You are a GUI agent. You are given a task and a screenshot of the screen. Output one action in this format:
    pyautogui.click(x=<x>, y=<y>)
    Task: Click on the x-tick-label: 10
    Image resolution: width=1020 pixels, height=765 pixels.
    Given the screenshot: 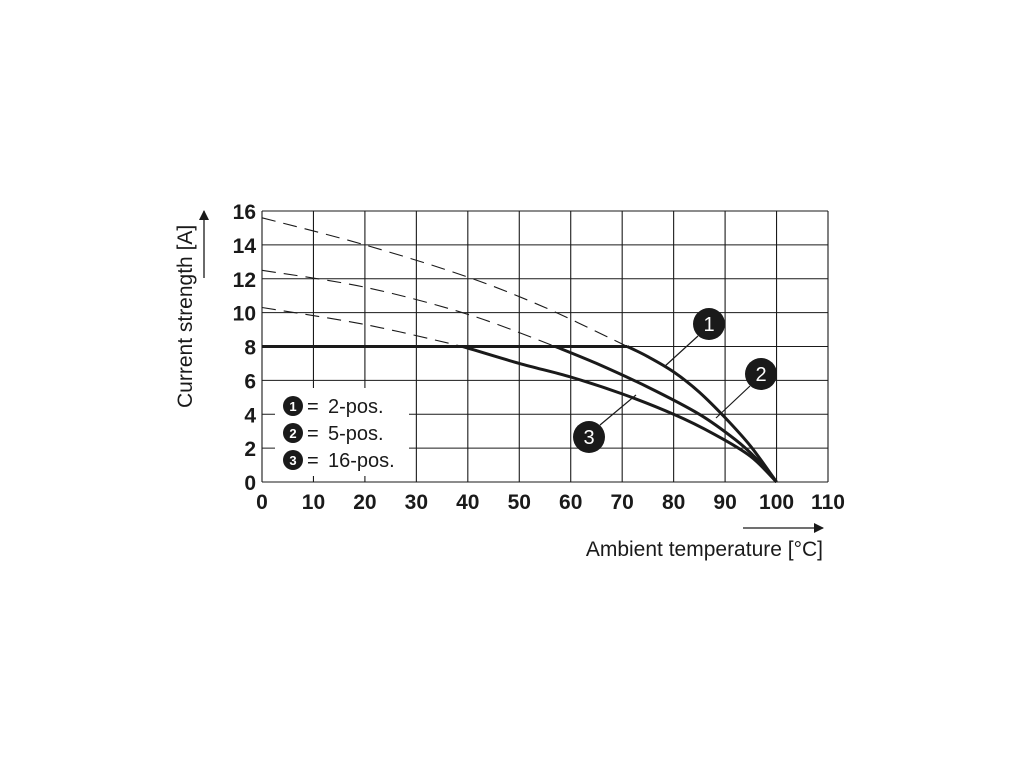 What is the action you would take?
    pyautogui.click(x=313, y=502)
    